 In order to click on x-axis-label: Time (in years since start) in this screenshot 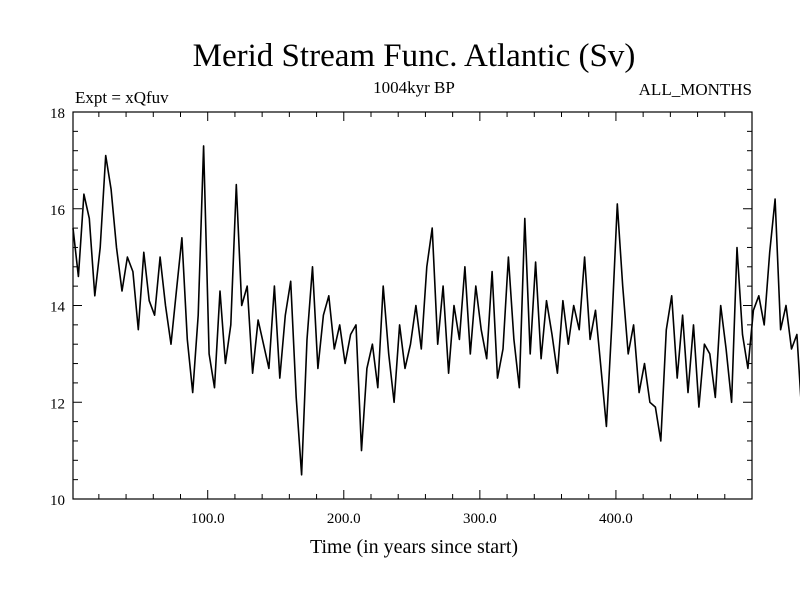, I will do `click(414, 547)`.